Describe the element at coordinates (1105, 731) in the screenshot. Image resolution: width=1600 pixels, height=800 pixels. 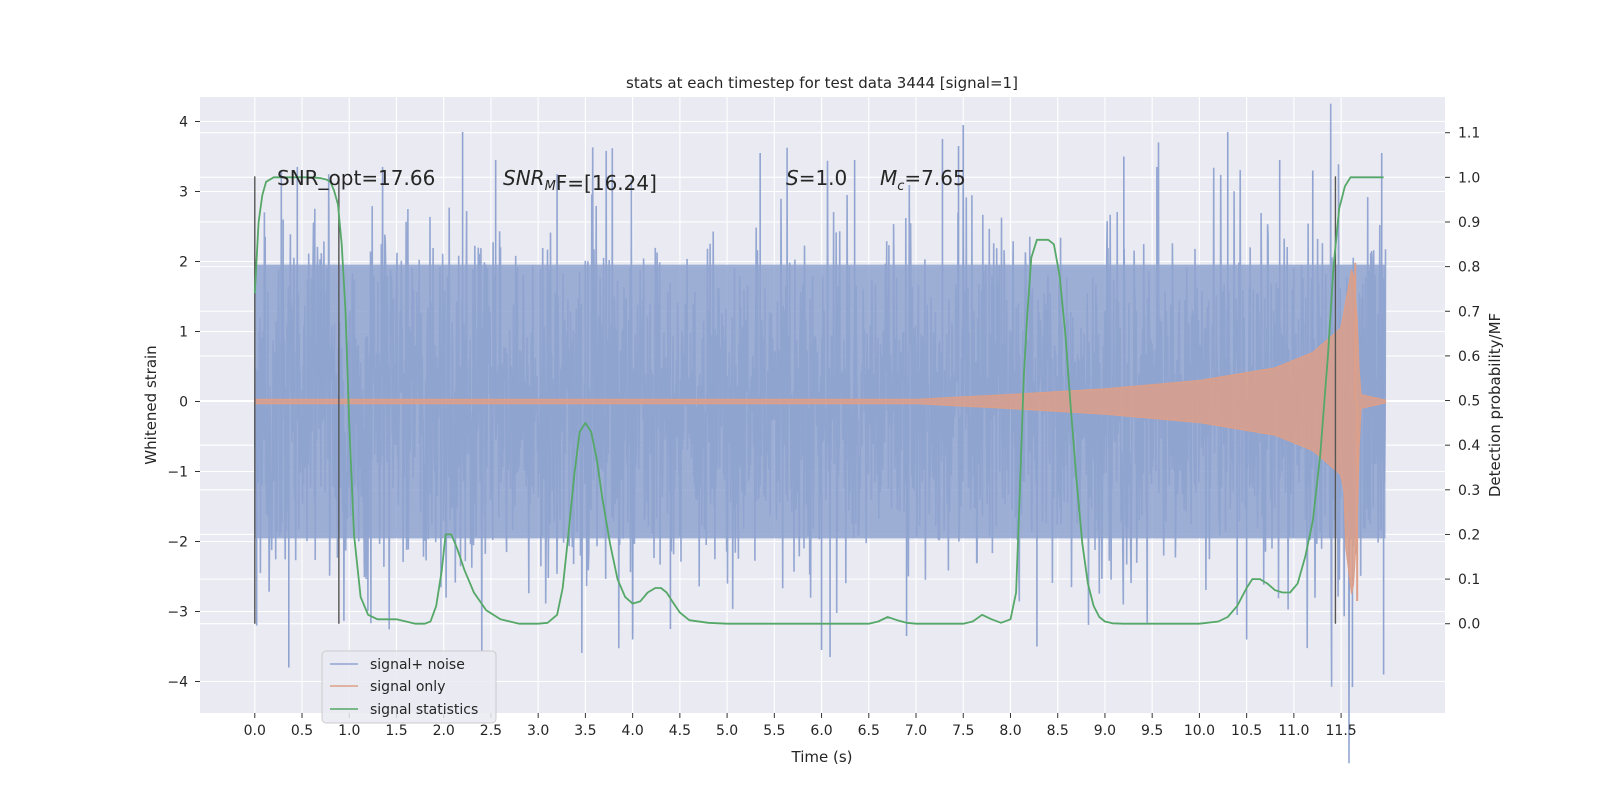
I see `x-tick-label-18: 9.0` at that location.